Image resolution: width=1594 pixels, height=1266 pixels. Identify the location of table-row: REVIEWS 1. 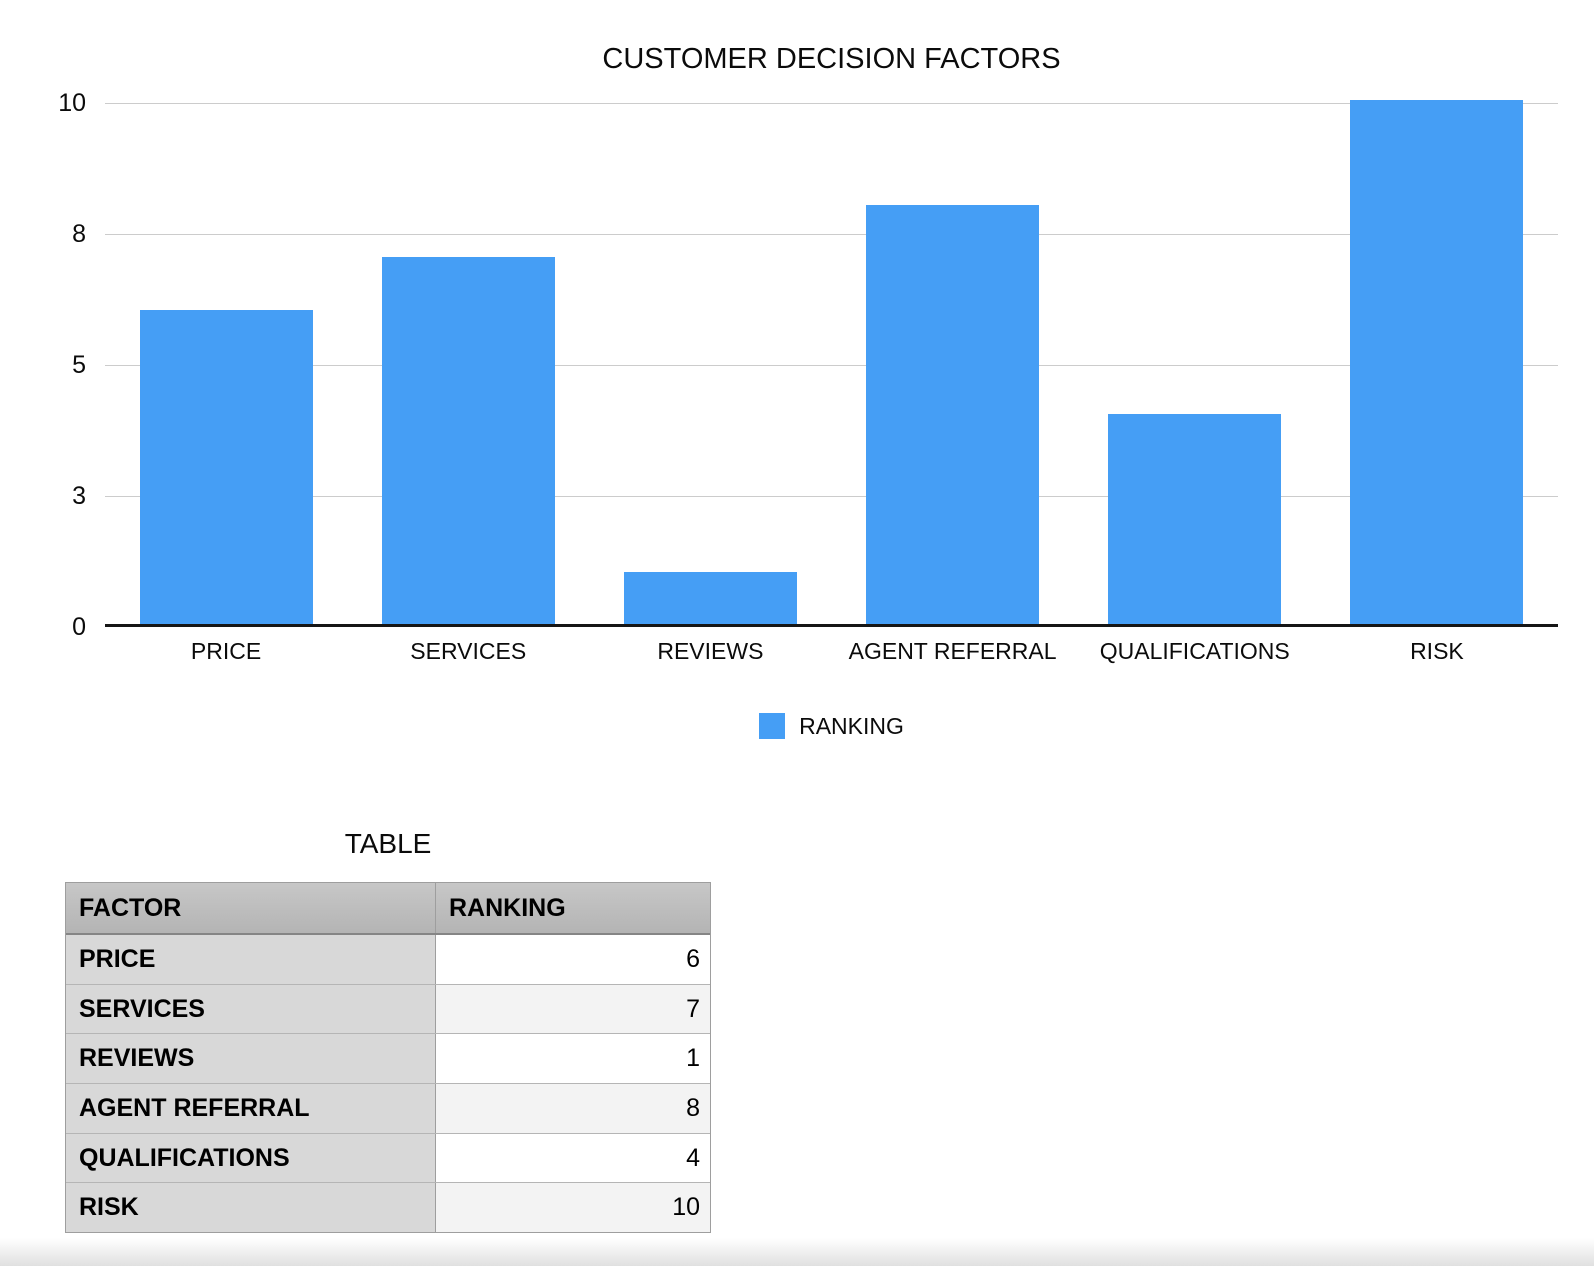
(388, 1058).